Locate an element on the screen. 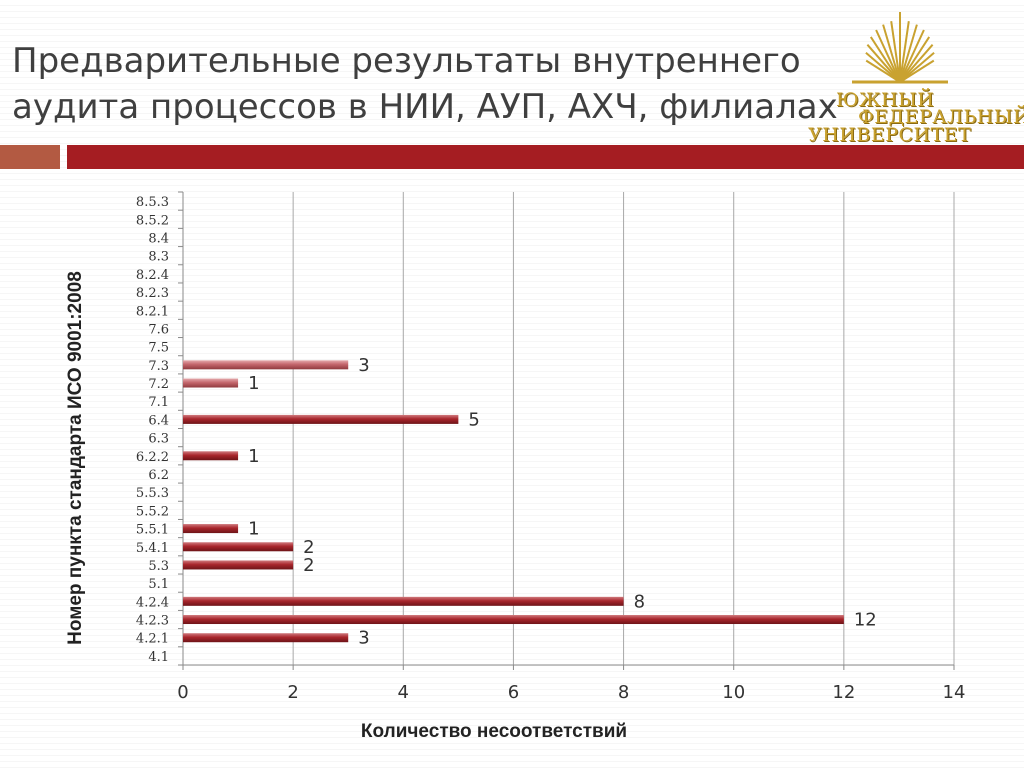 The width and height of the screenshot is (1024, 768). university-logo: ЮЖНЫЙ ФЕДЕРАЛЬНЫЙ УНИВЕРСИТЕТ is located at coordinates (912, 80).